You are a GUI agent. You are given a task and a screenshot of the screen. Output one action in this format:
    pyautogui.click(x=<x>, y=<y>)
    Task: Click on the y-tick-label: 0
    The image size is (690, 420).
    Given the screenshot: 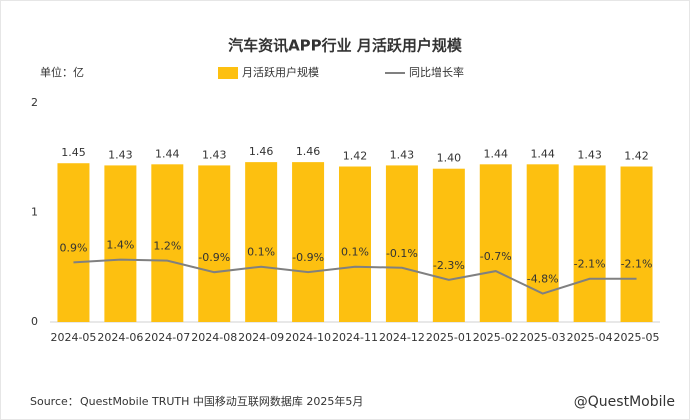 What is the action you would take?
    pyautogui.click(x=34, y=321)
    